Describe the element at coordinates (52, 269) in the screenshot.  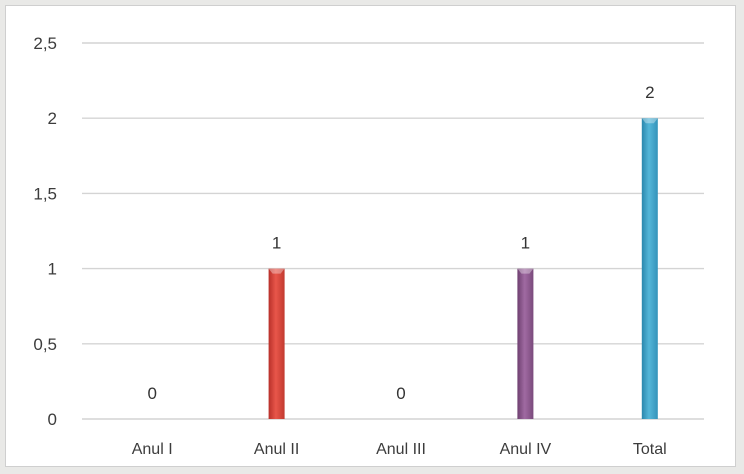
I see `y-tick-label: 1` at that location.